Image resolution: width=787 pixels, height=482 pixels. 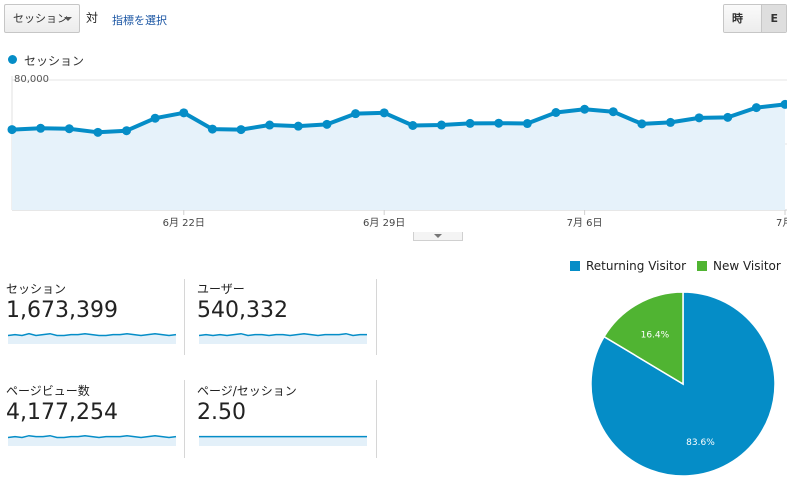 What do you see at coordinates (62, 310) in the screenshot?
I see `metric-value: 1,673,399` at bounding box center [62, 310].